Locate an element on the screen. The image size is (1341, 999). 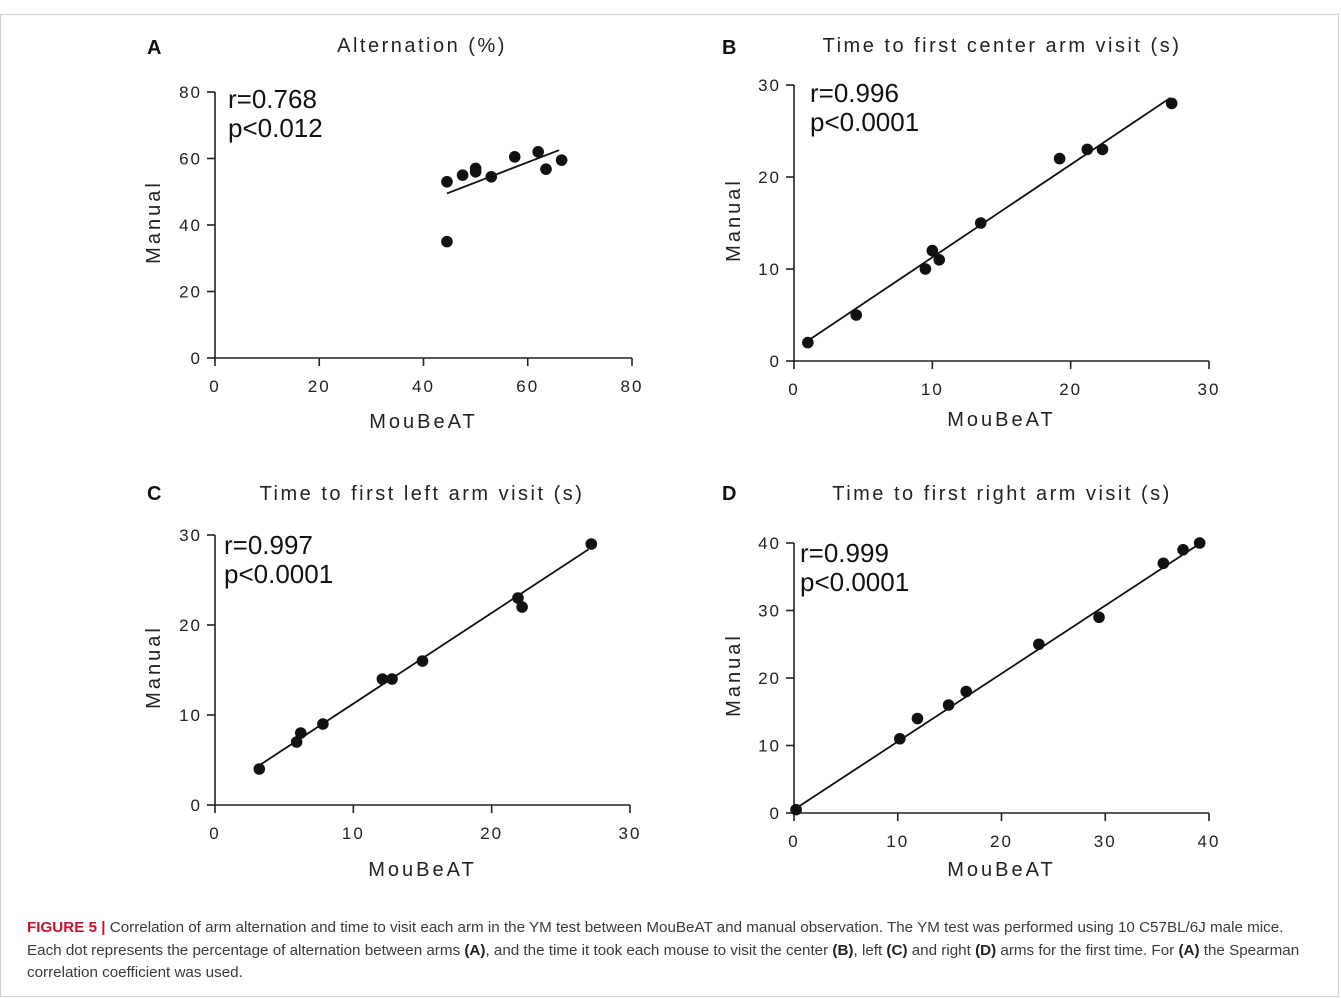
chart-title: Alternation (%) is located at coordinates (422, 46).